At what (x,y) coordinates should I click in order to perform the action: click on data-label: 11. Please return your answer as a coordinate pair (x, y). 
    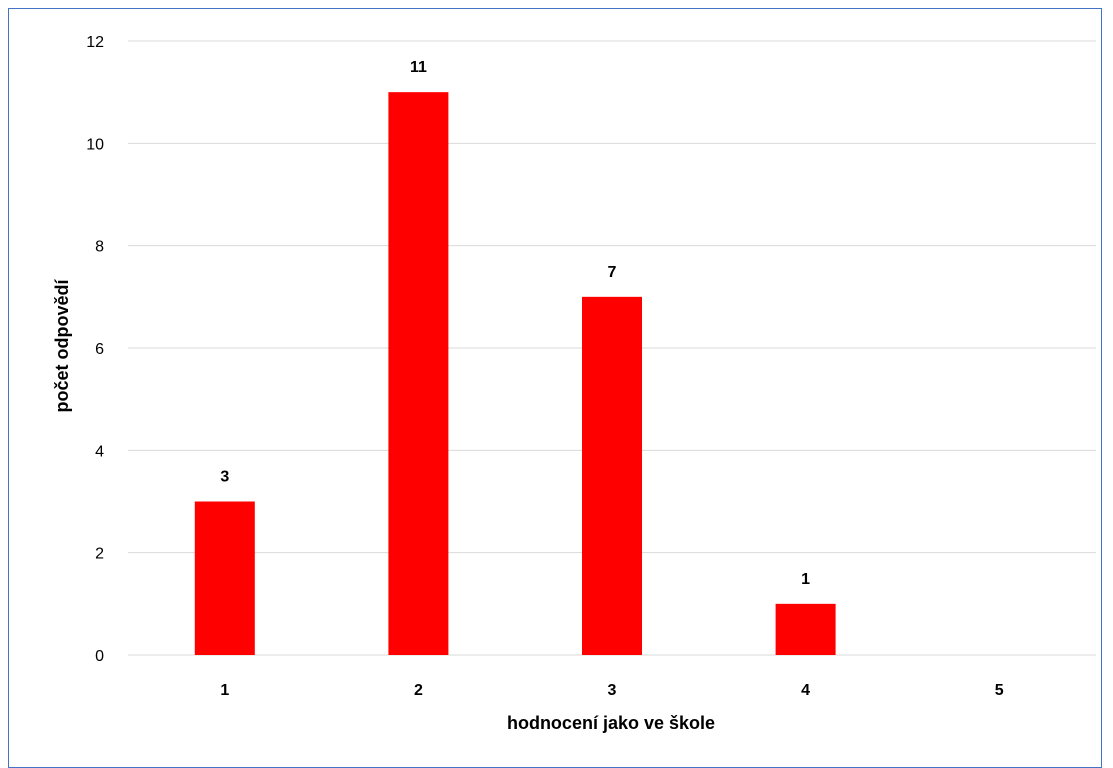
    Looking at the image, I should click on (418, 67).